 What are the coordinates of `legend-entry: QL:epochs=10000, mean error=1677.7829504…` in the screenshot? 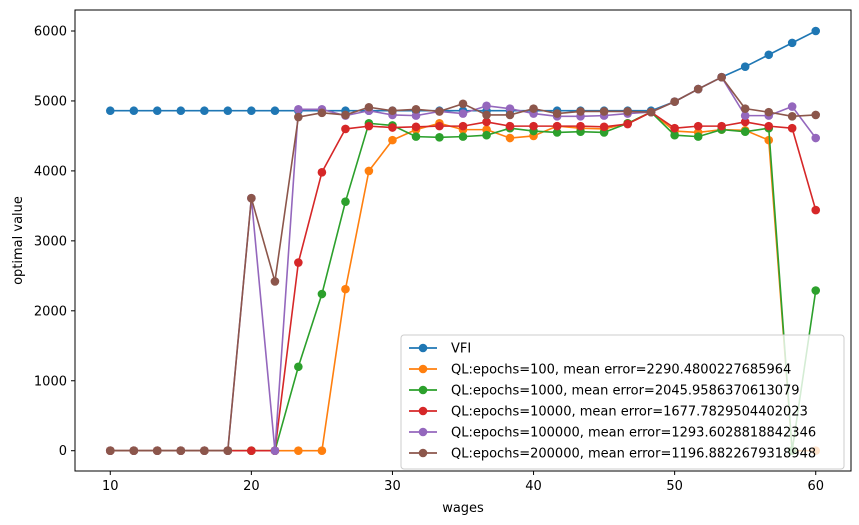 It's located at (608, 412).